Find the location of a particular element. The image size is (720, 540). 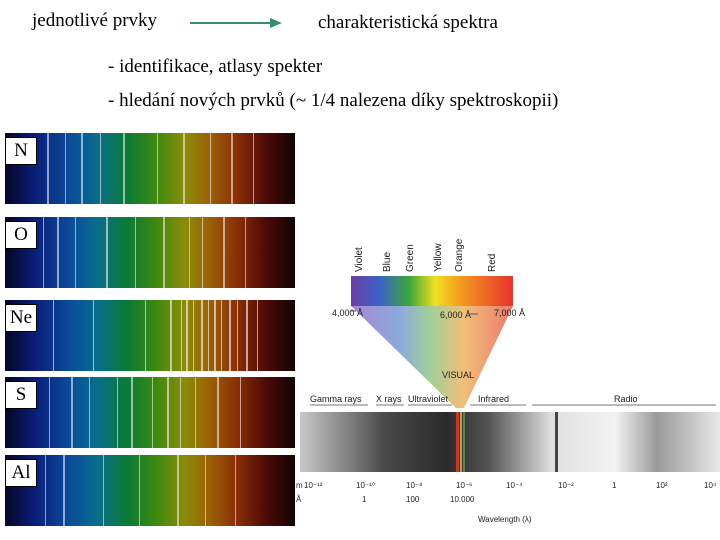

spectrum-strip-s is located at coordinates (150, 412).